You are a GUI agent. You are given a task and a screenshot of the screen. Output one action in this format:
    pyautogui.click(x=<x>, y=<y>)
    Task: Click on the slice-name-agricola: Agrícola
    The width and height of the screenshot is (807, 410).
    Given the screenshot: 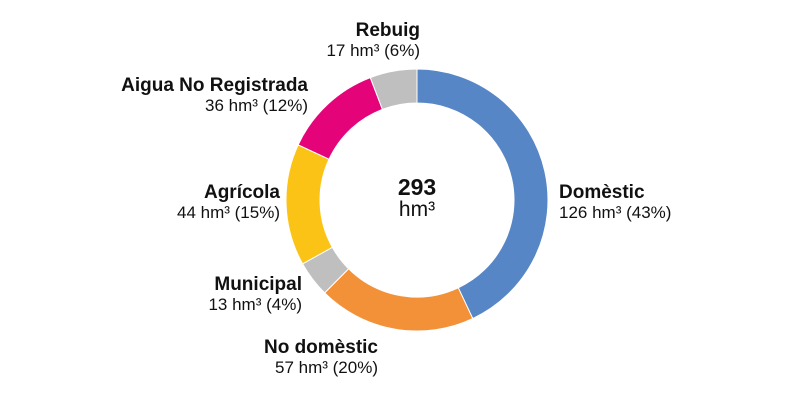 What is the action you would take?
    pyautogui.click(x=241, y=192)
    